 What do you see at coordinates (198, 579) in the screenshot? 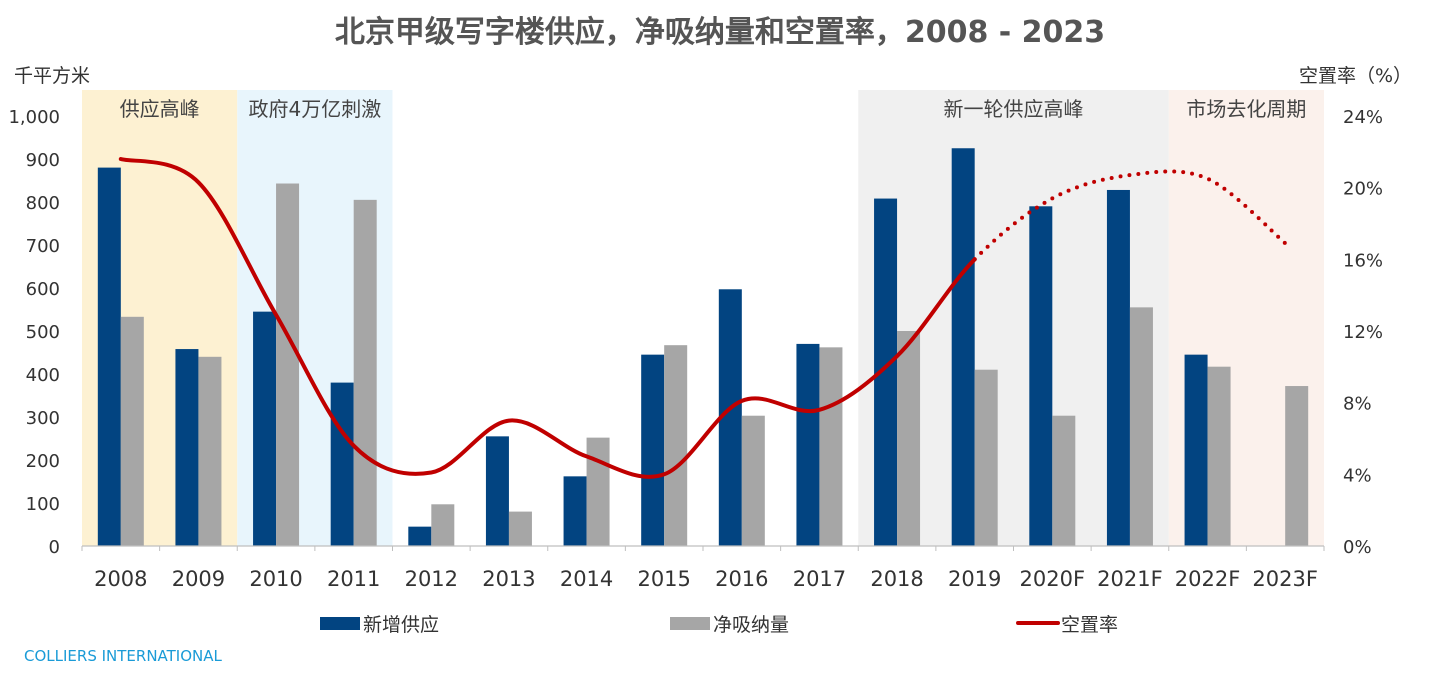
I see `x-tick-label: 2009` at bounding box center [198, 579].